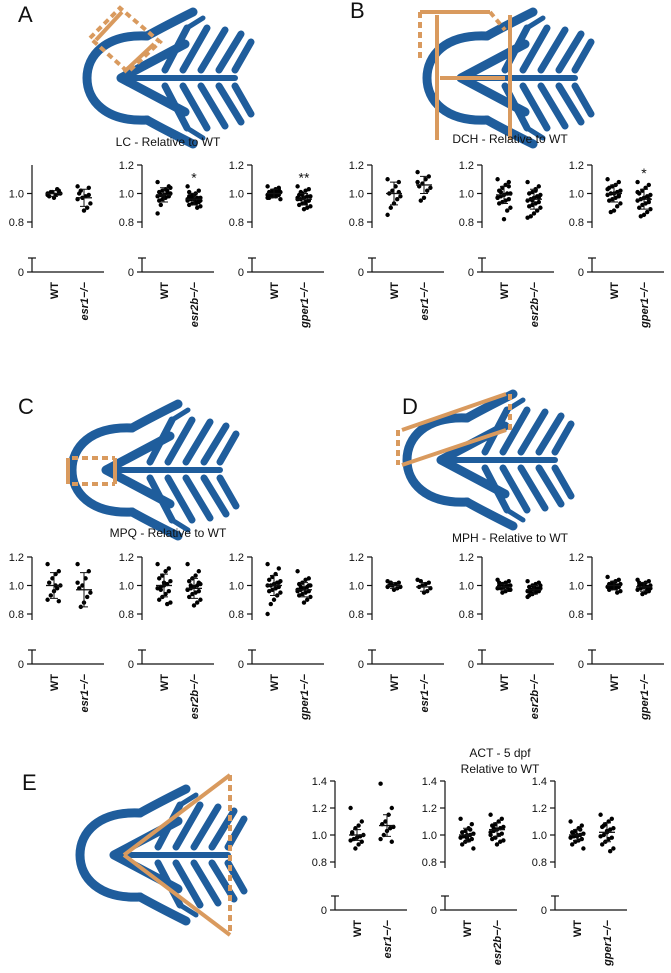 The image size is (671, 973). Describe the element at coordinates (29, 782) in the screenshot. I see `panel-label: E` at that location.